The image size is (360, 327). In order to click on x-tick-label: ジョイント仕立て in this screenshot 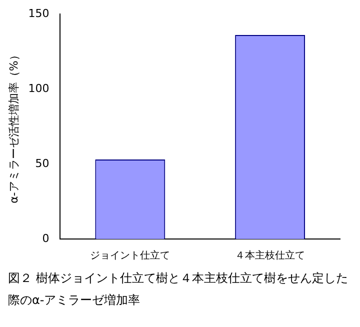, I will do `click(130, 256)`.